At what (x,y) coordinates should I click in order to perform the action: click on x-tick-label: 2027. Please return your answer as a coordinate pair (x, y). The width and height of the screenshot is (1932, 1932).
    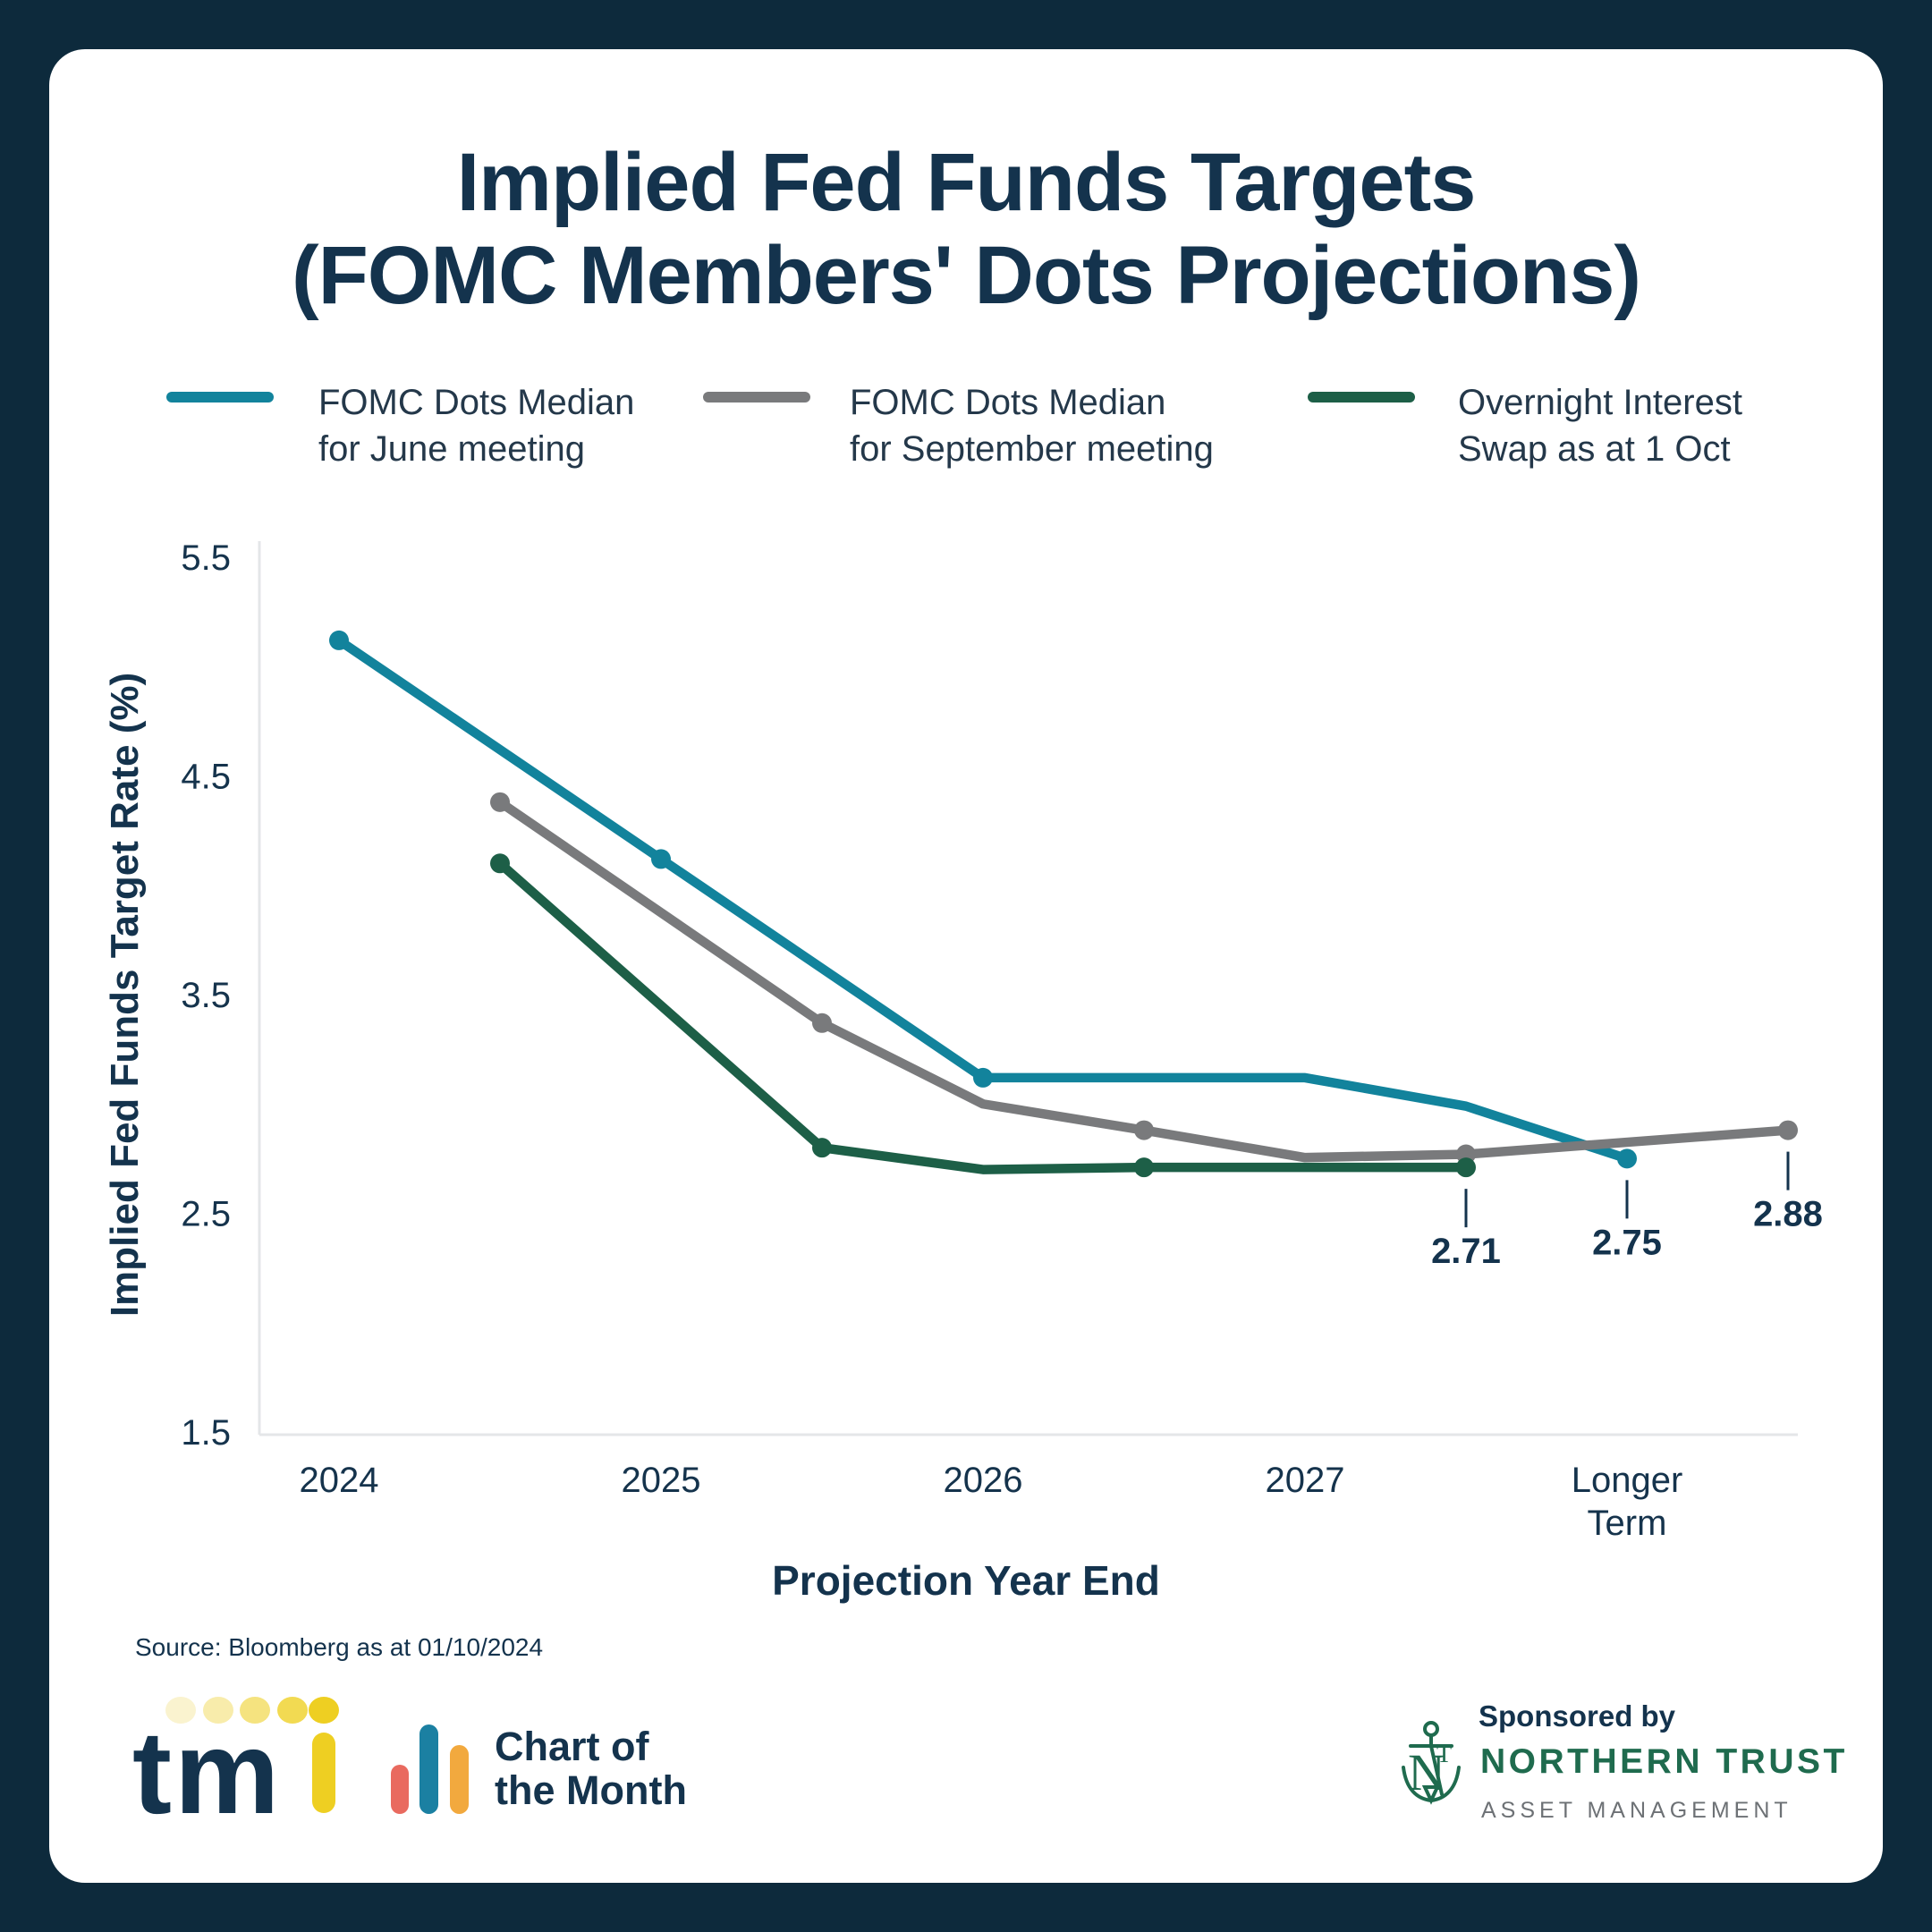
    Looking at the image, I should click on (1305, 1480).